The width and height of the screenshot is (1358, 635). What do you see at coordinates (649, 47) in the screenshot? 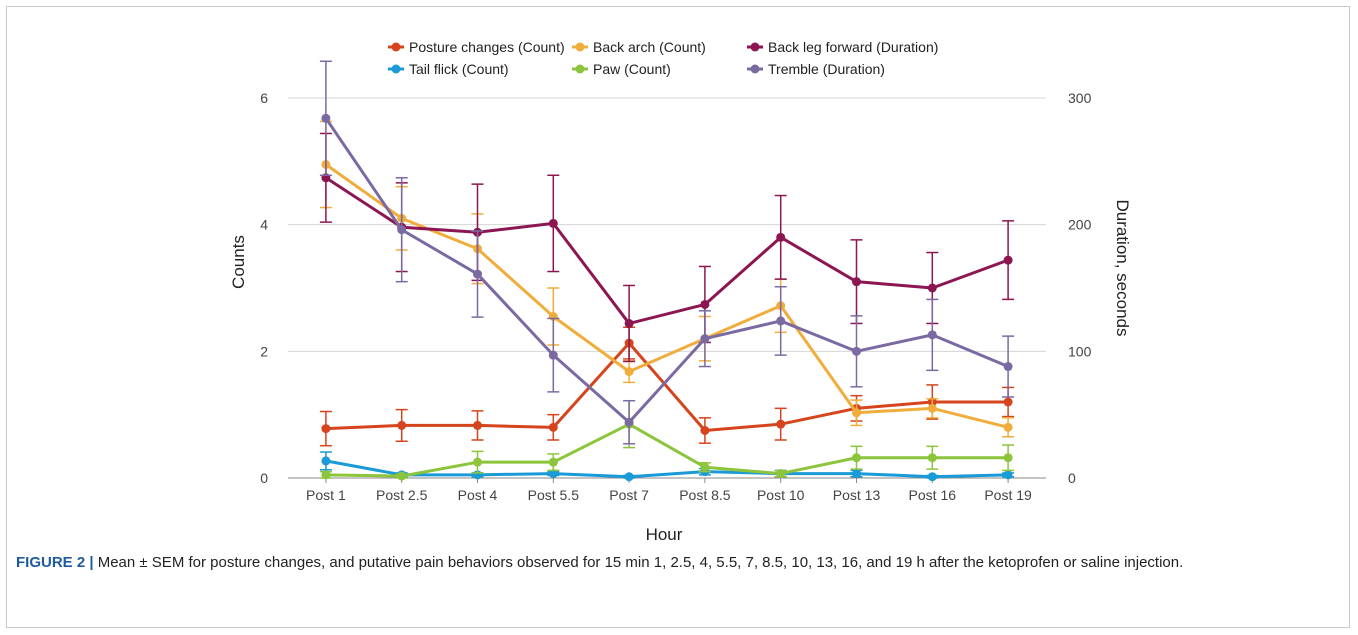
I see `legend-label: Back arch (Count)` at bounding box center [649, 47].